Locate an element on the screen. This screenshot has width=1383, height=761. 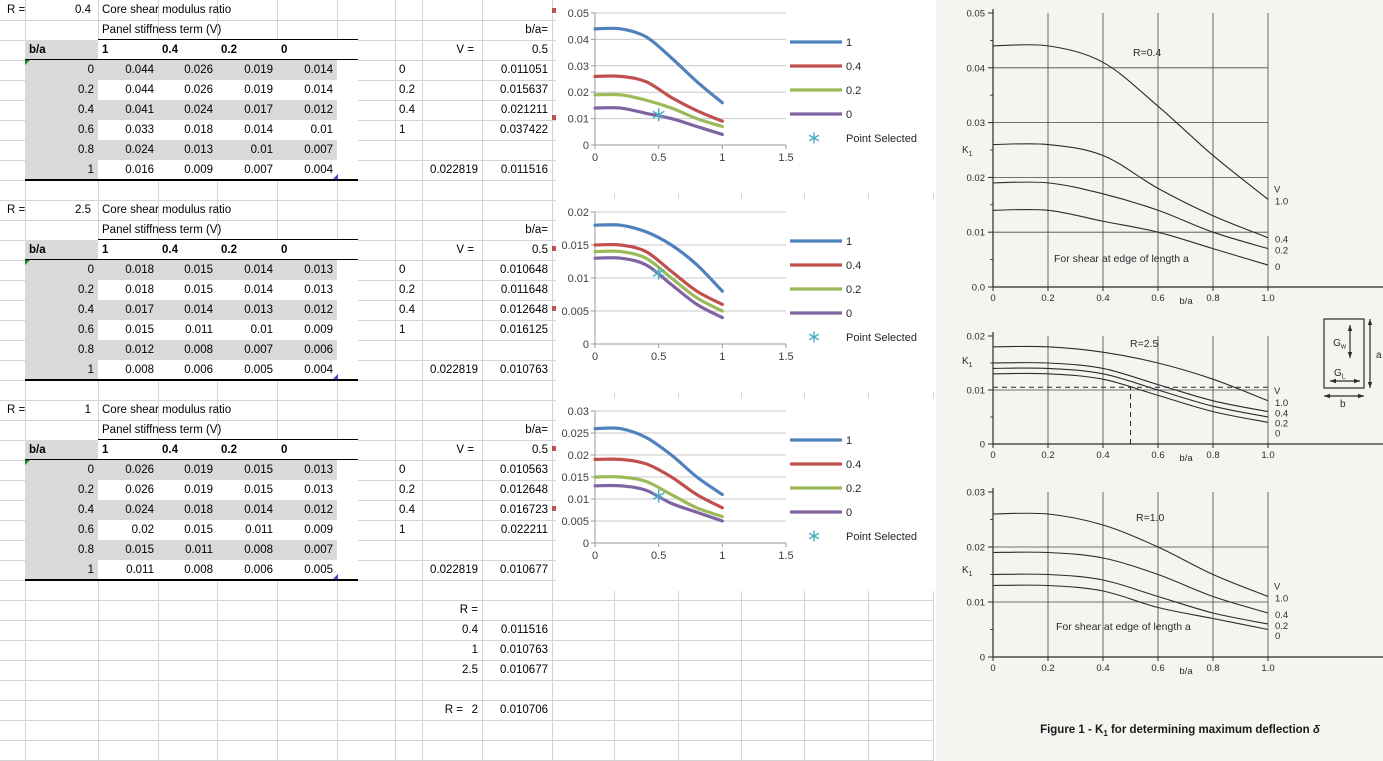
summary-value-cell: 0.010763 is located at coordinates (524, 650).